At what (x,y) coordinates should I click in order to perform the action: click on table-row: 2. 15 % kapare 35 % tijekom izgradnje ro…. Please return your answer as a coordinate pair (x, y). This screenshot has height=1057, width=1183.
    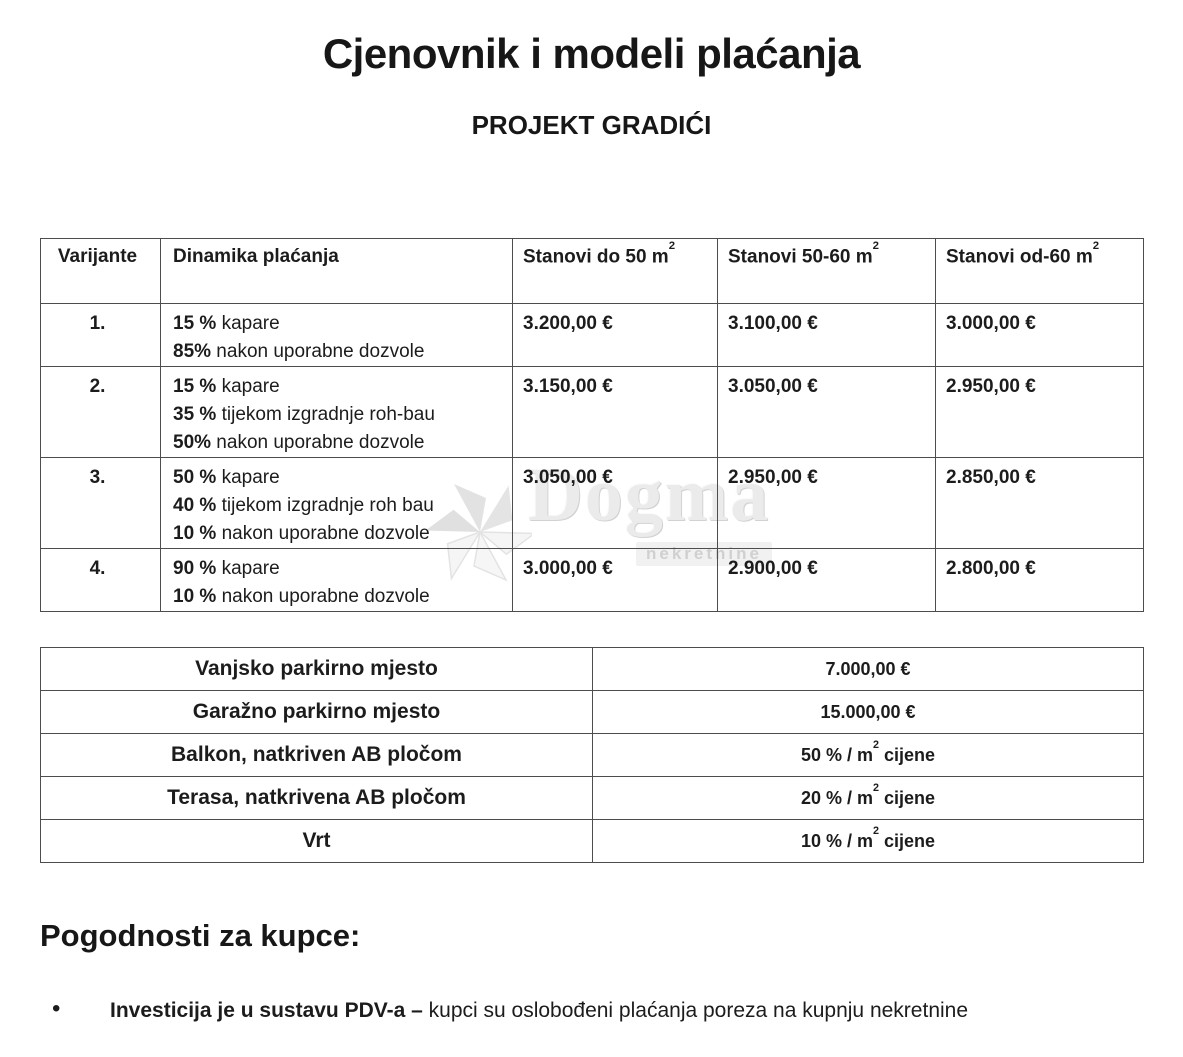
    Looking at the image, I should click on (592, 412).